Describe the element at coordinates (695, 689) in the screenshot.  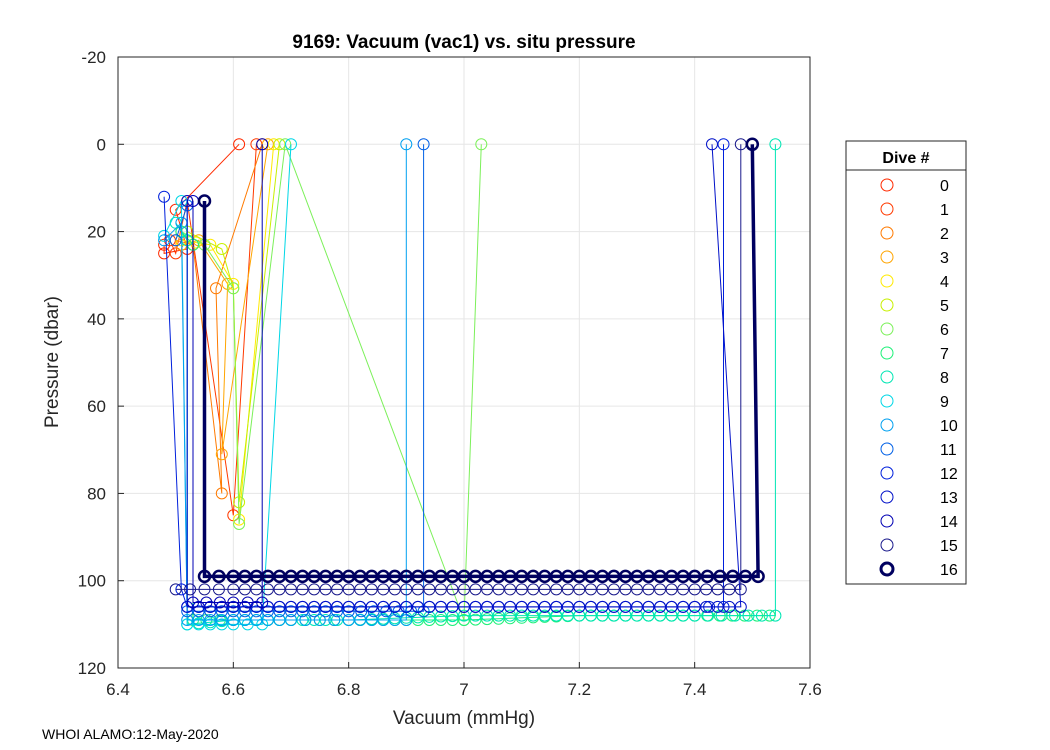
I see `x-tick-label: 7.4` at that location.